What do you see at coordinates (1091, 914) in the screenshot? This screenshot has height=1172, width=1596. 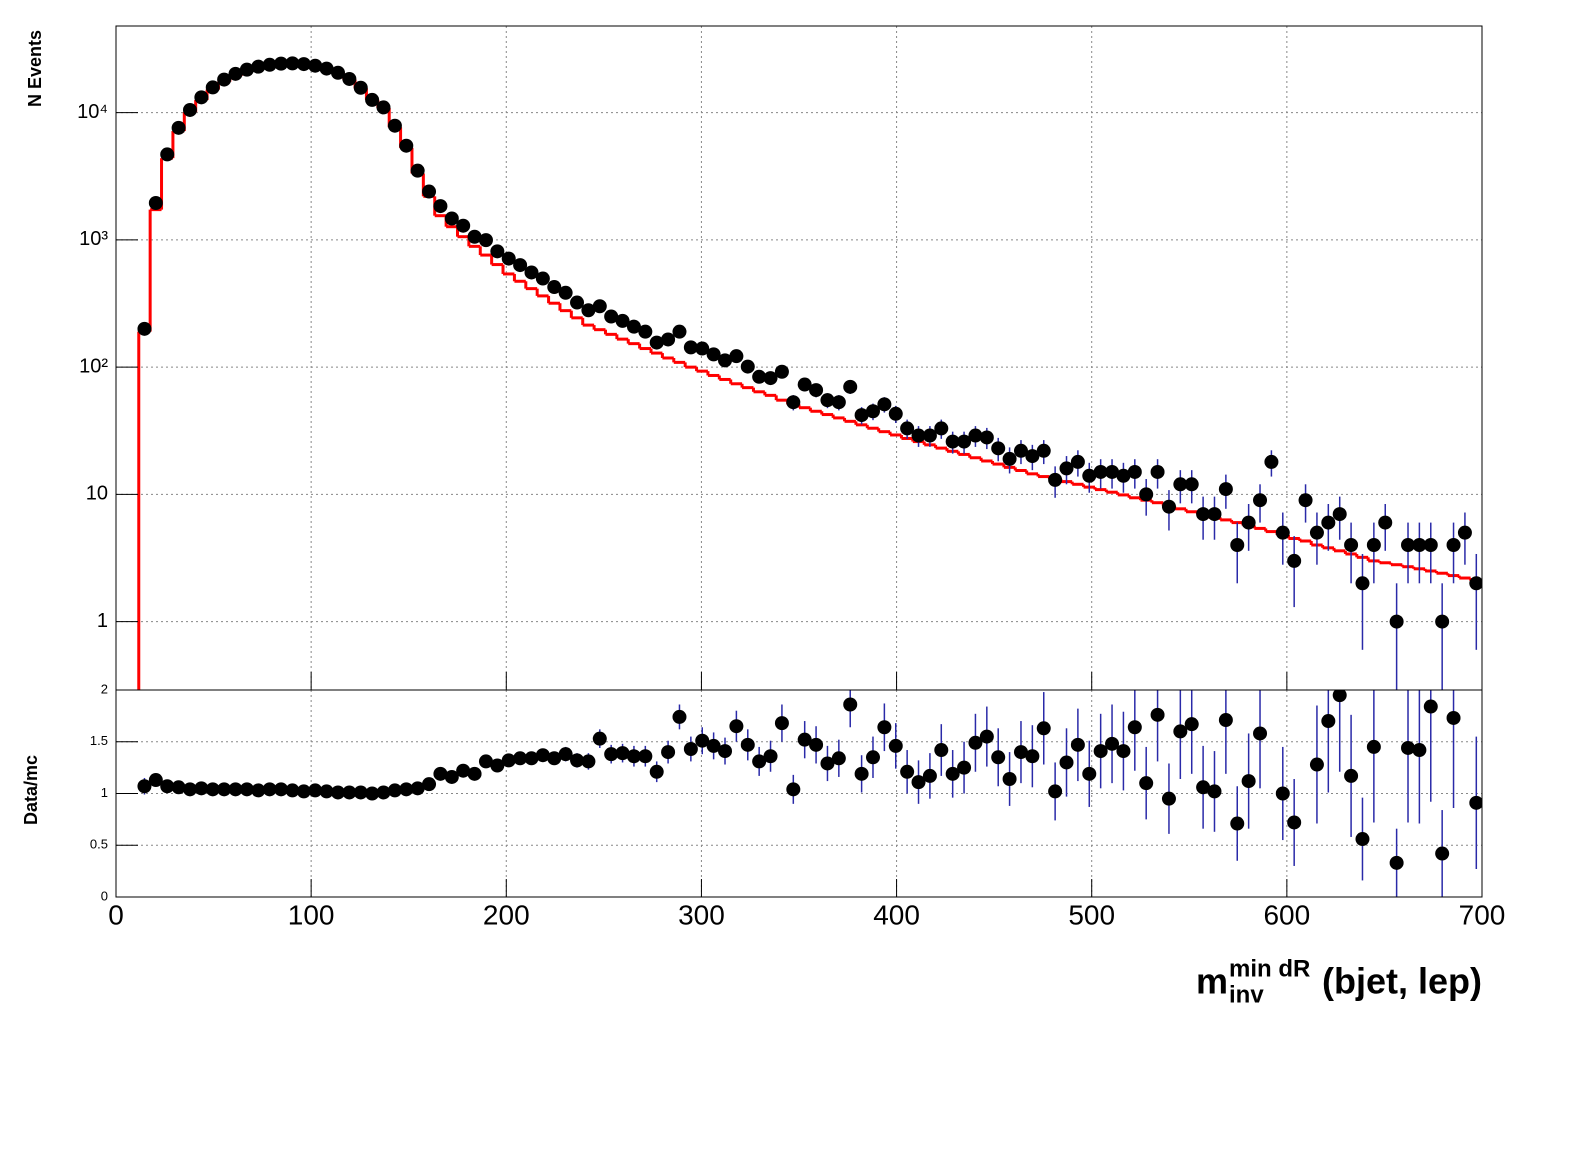 I see `x-tick-label: 500` at bounding box center [1091, 914].